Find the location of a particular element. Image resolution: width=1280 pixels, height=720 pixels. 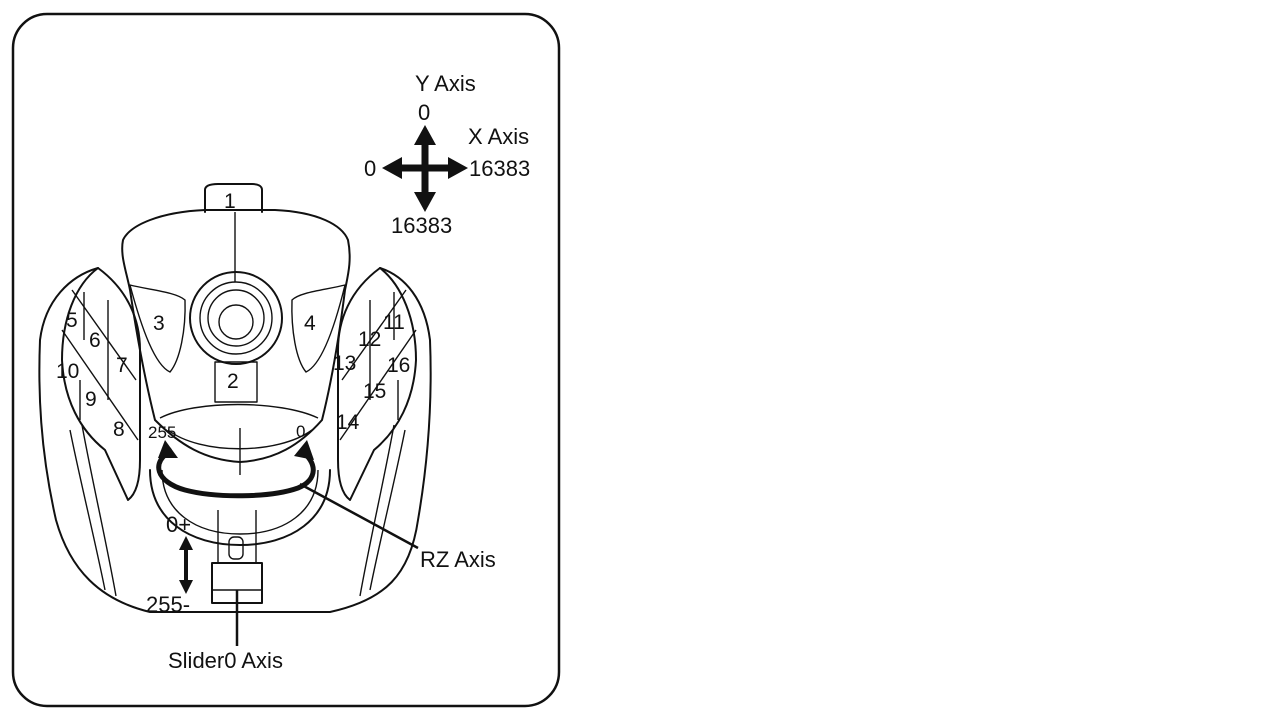

rz-axis-right-value: 0 is located at coordinates (300, 431).